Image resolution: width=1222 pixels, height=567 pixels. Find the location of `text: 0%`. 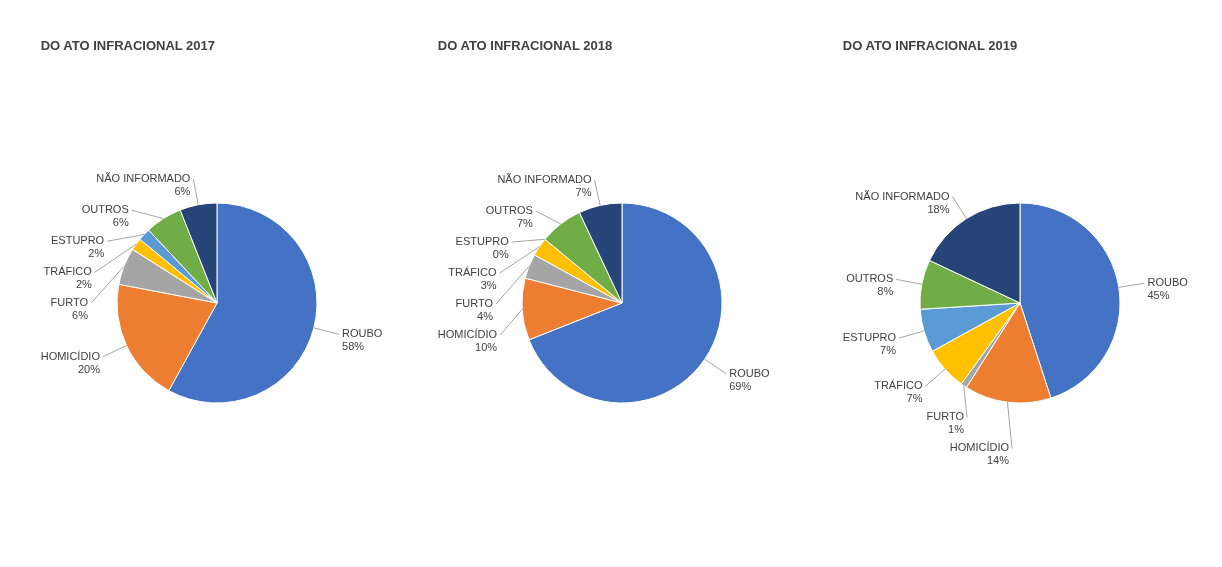

text: 0% is located at coordinates (500, 254).